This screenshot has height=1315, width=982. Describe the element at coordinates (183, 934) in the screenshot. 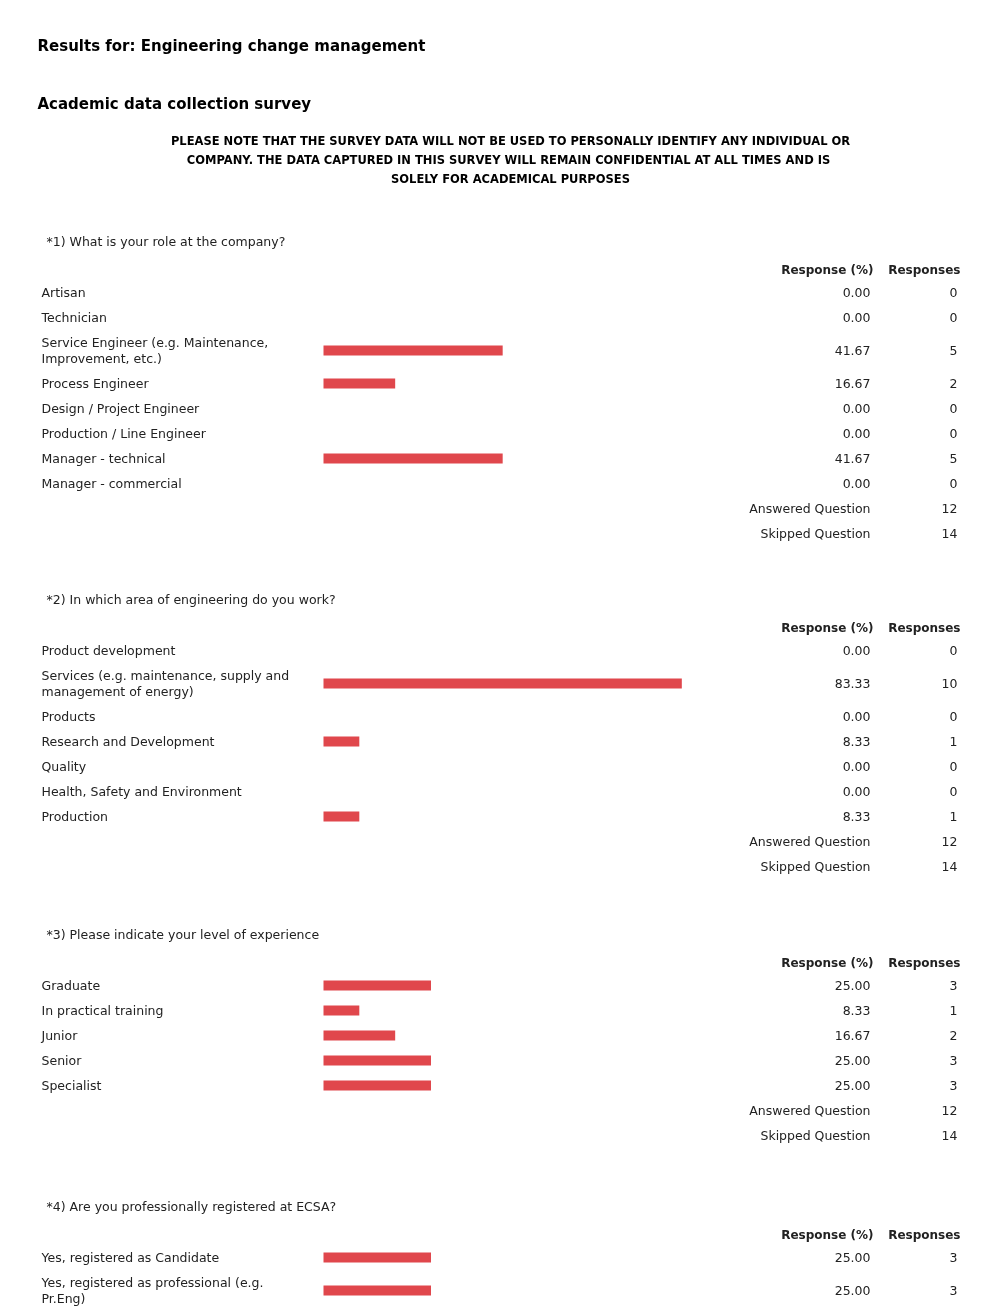

I see `y-axis-title: *3) Please indicate your level of experience` at that location.